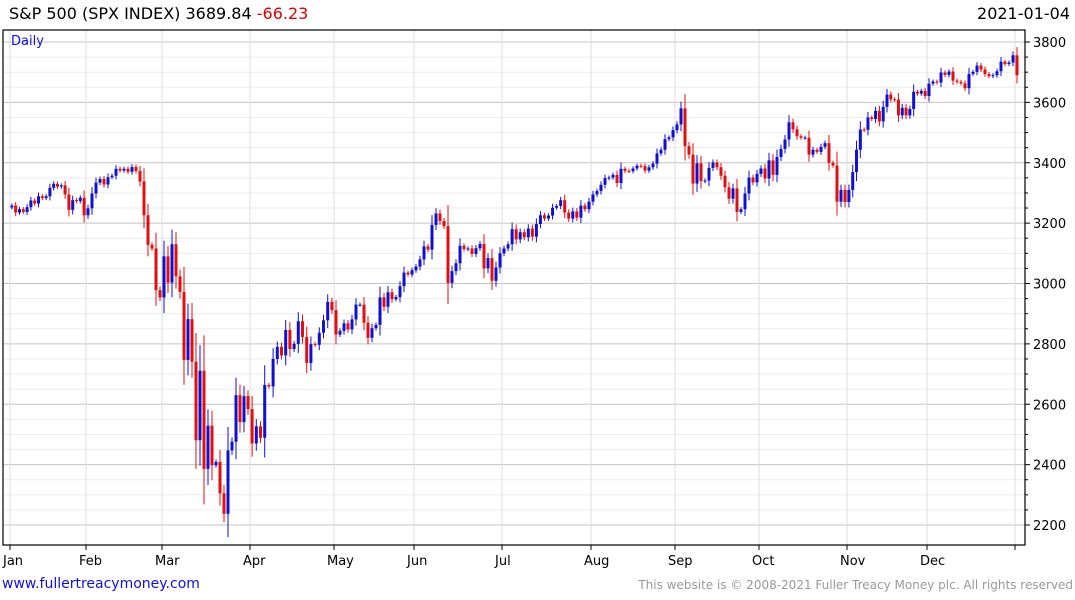 This screenshot has height=600, width=1075. Describe the element at coordinates (1049, 345) in the screenshot. I see `y-tick-label: 2800` at that location.